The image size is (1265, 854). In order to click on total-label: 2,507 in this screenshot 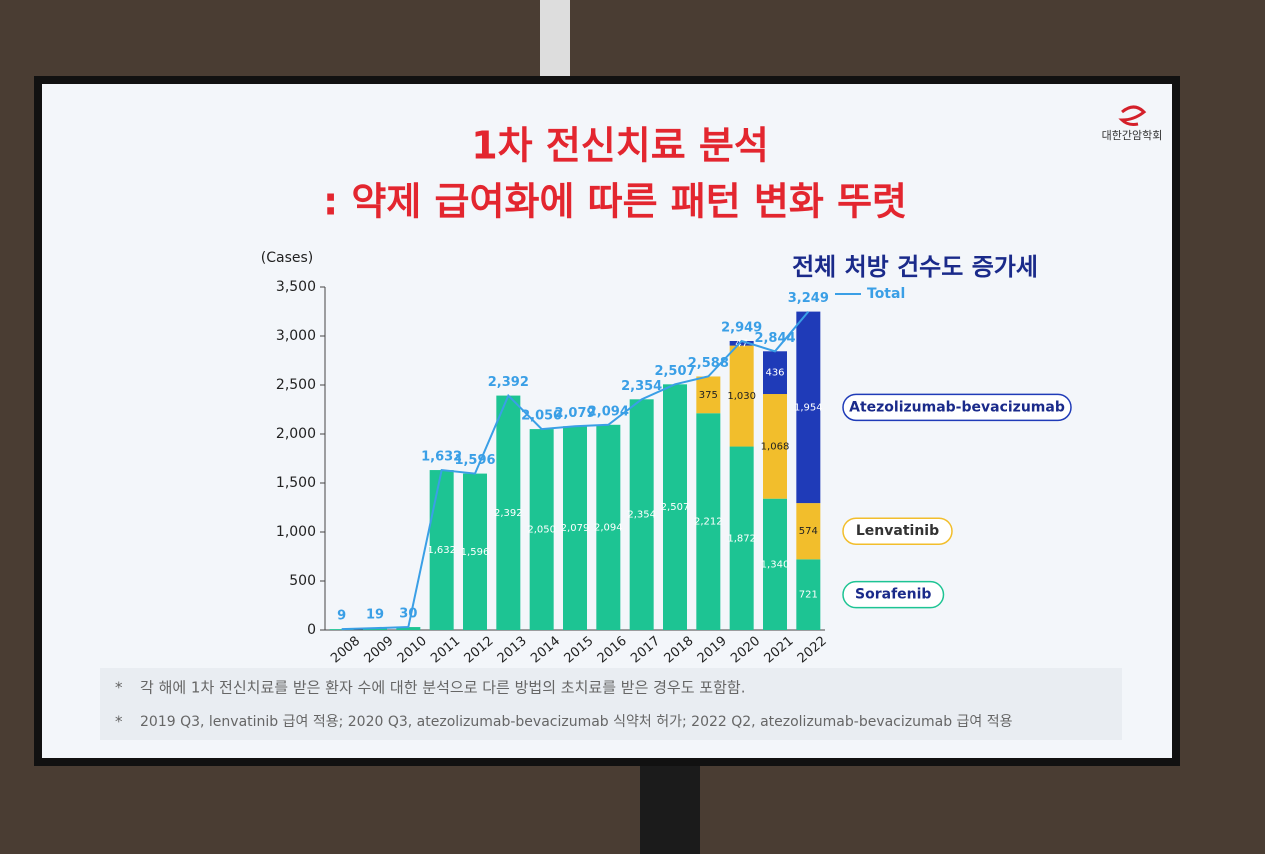, I will do `click(674, 371)`.